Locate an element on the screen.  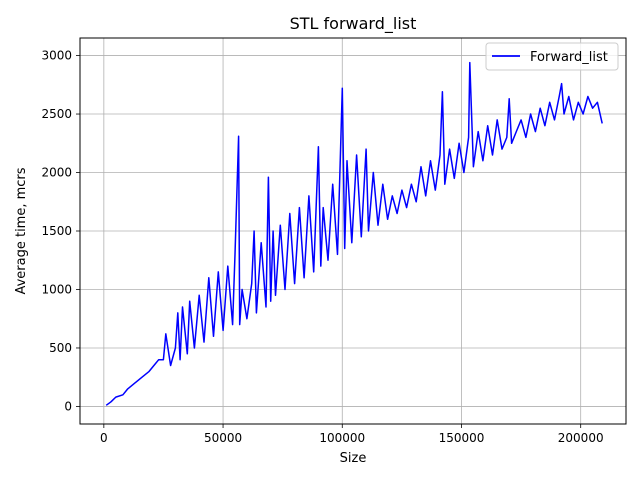
y-tick-label: 500 is located at coordinates (60, 348).